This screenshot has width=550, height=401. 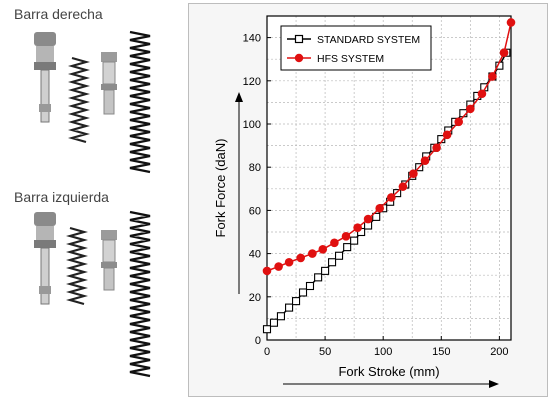 What do you see at coordinates (220, 188) in the screenshot?
I see `y-axis-label: Fork Force (daN)` at bounding box center [220, 188].